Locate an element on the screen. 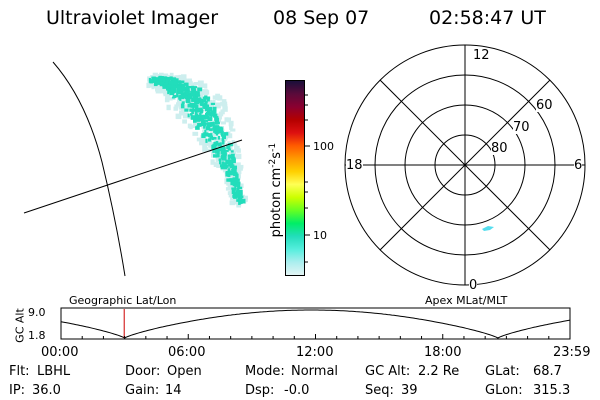  glon-label: GLon: is located at coordinates (504, 390).